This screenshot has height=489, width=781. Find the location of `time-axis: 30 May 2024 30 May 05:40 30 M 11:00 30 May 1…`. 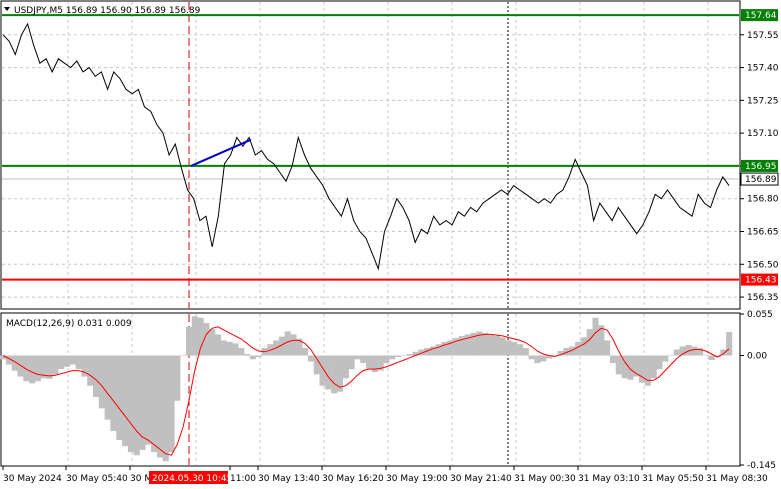

time-axis: 30 May 2024 30 May 05:40 30 M 11:00 30 May 1… is located at coordinates (385, 475).